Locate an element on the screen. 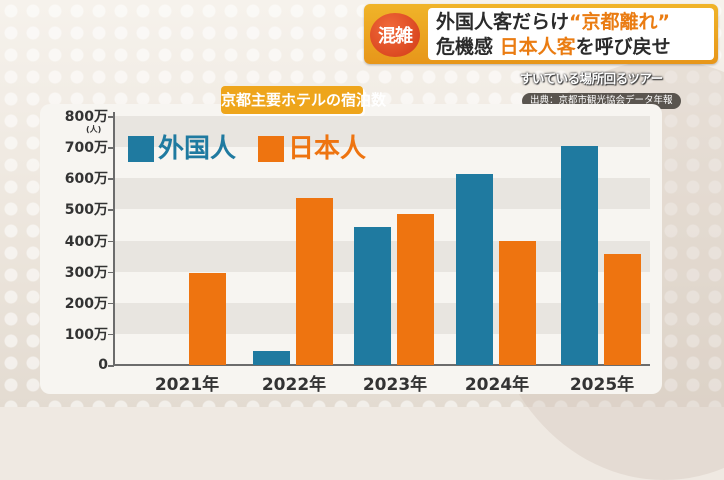 This screenshot has width=724, height=480. x-category-label: 2025年 is located at coordinates (602, 385).